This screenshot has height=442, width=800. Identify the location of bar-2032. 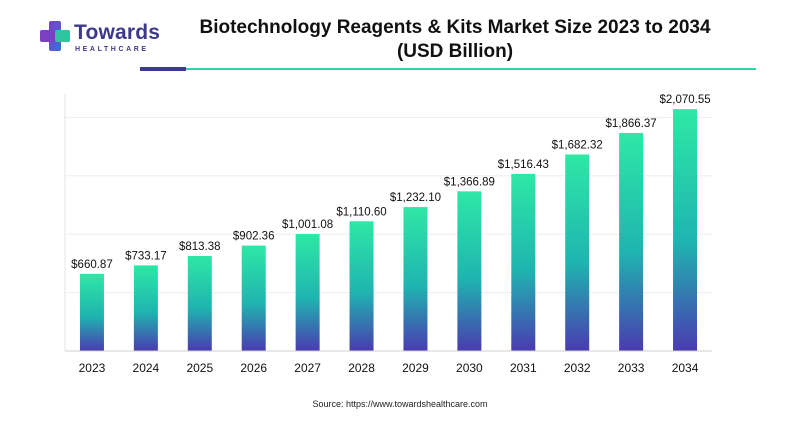
(577, 252).